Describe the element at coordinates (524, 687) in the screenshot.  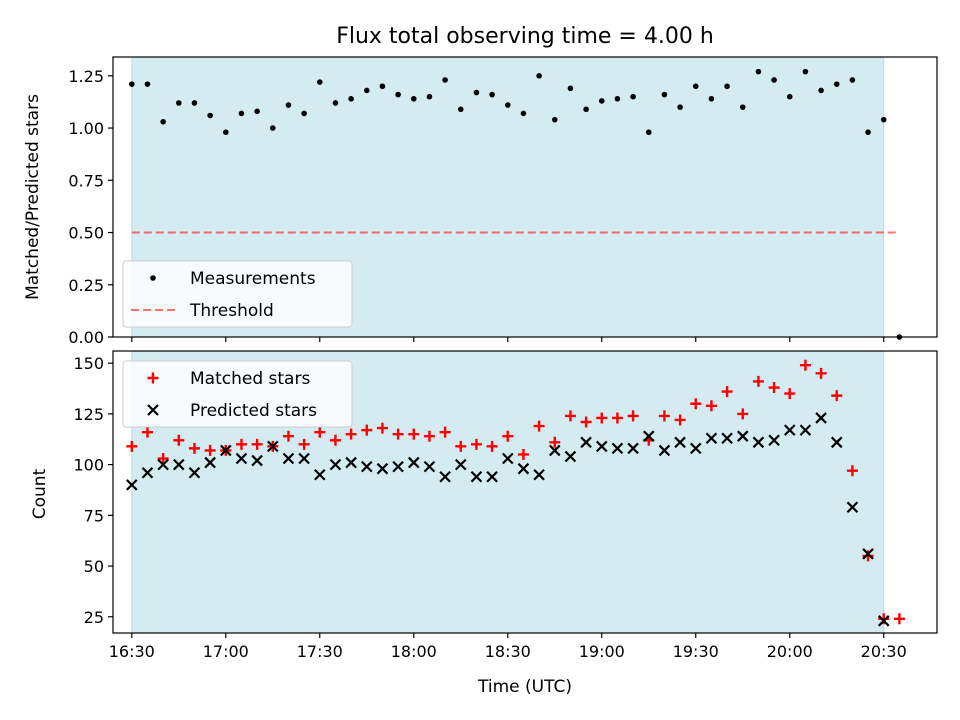
I see `x-axis-label: Time (UTC)` at that location.